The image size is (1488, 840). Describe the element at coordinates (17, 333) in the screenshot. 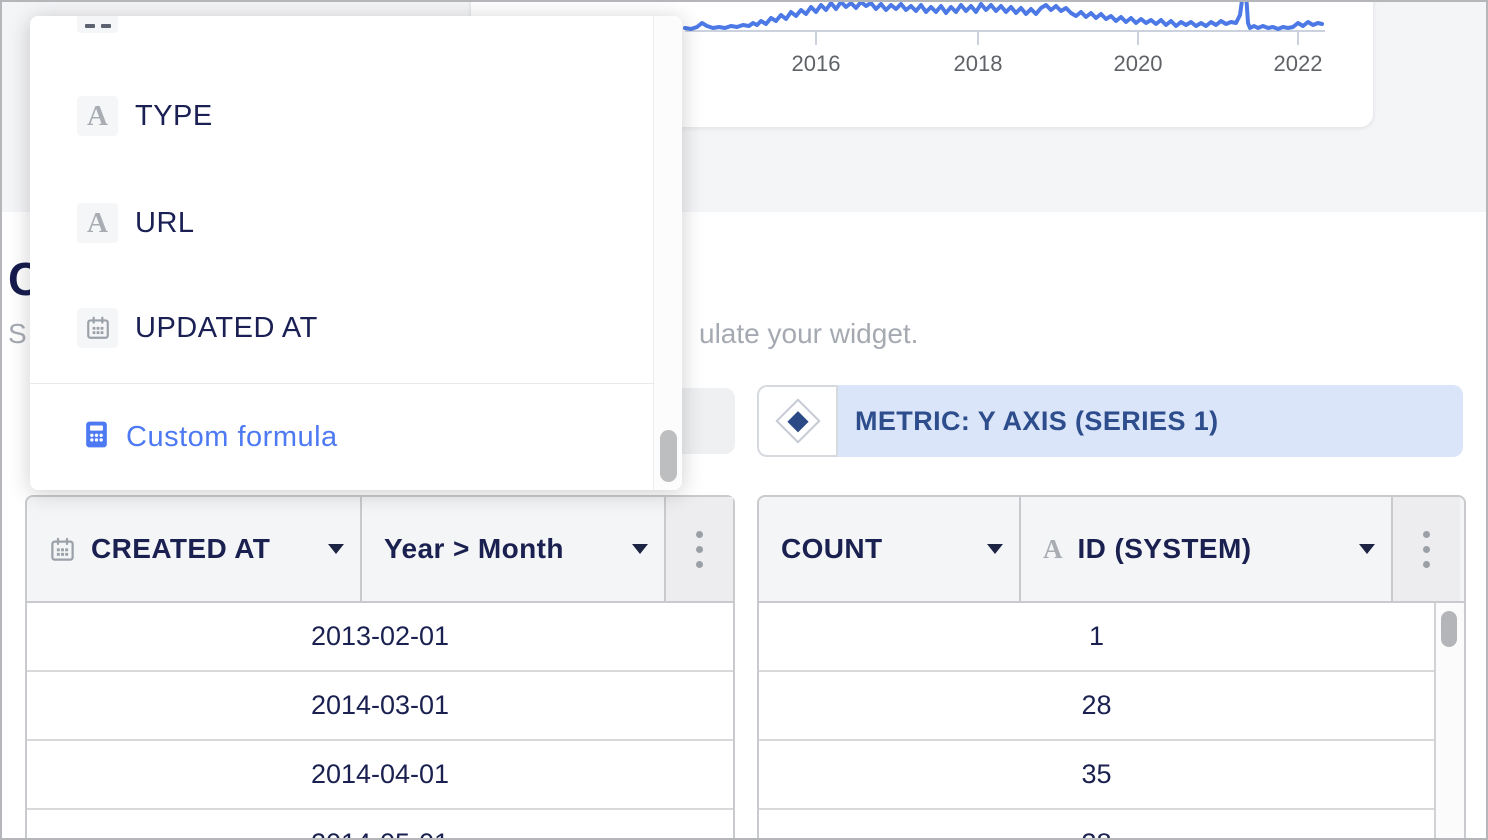

I see `page-subtitle-fragment-left: S` at that location.